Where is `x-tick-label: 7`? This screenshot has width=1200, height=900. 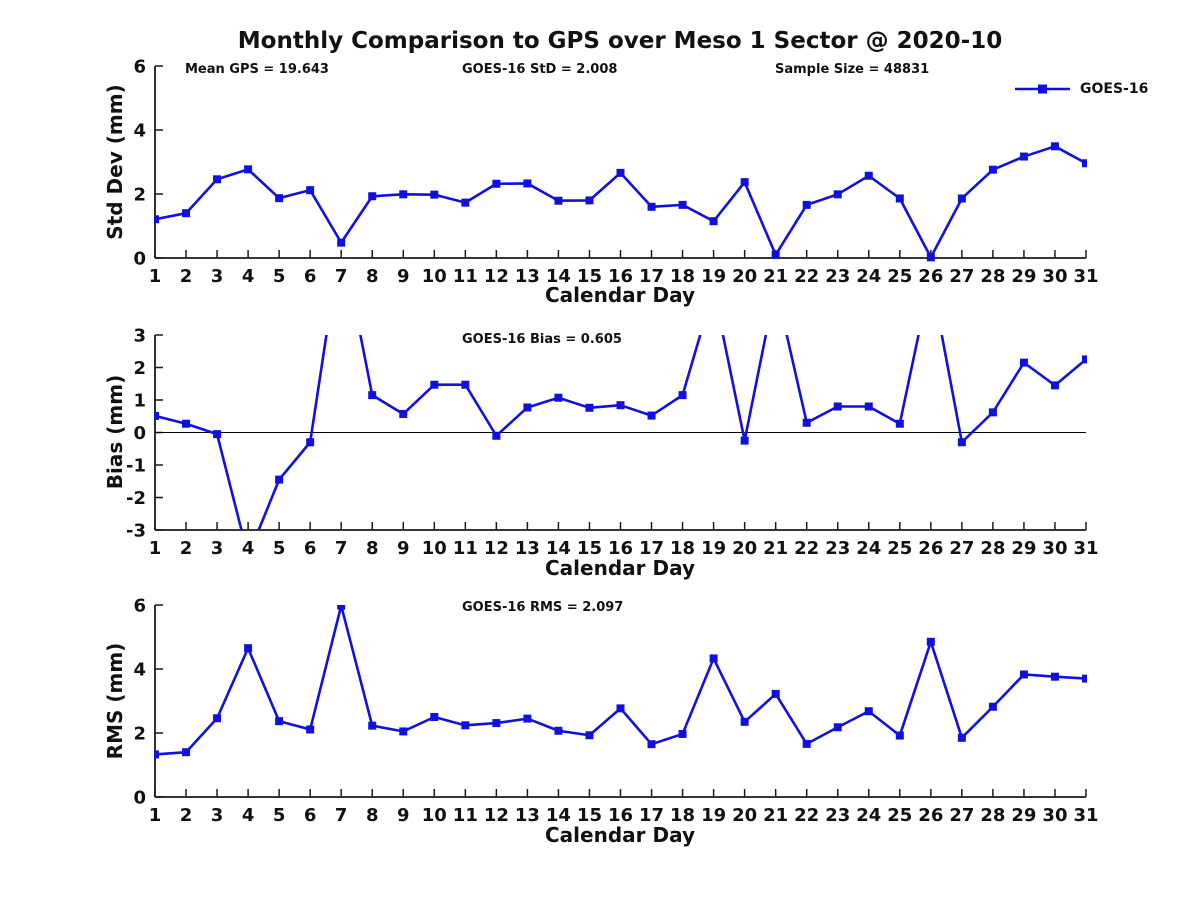
x-tick-label: 7 is located at coordinates (341, 815).